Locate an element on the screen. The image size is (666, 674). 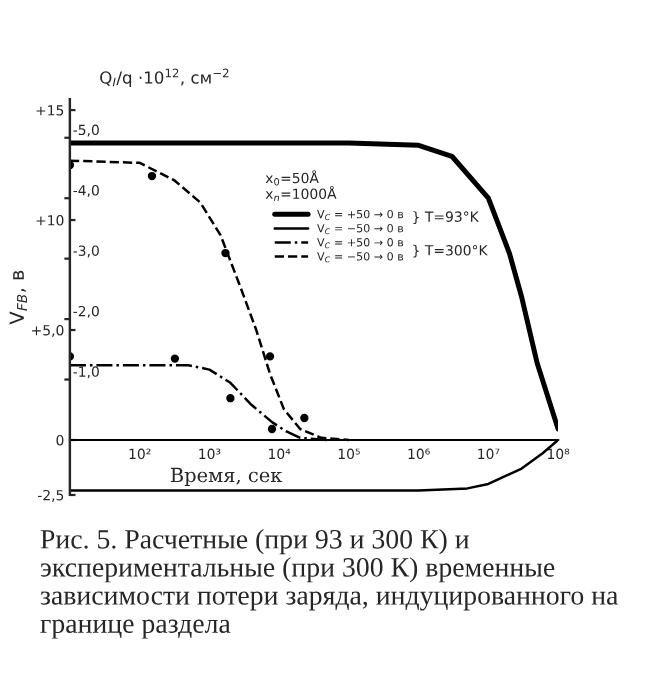
y-axis-title: V$_{FB}$, в is located at coordinates (18, 297).